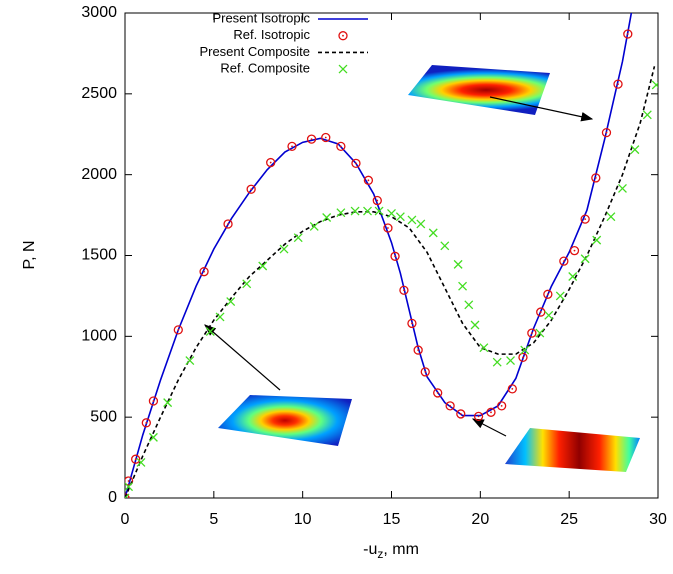 The width and height of the screenshot is (673, 574). What do you see at coordinates (303, 519) in the screenshot?
I see `x-tick-label: 10` at bounding box center [303, 519].